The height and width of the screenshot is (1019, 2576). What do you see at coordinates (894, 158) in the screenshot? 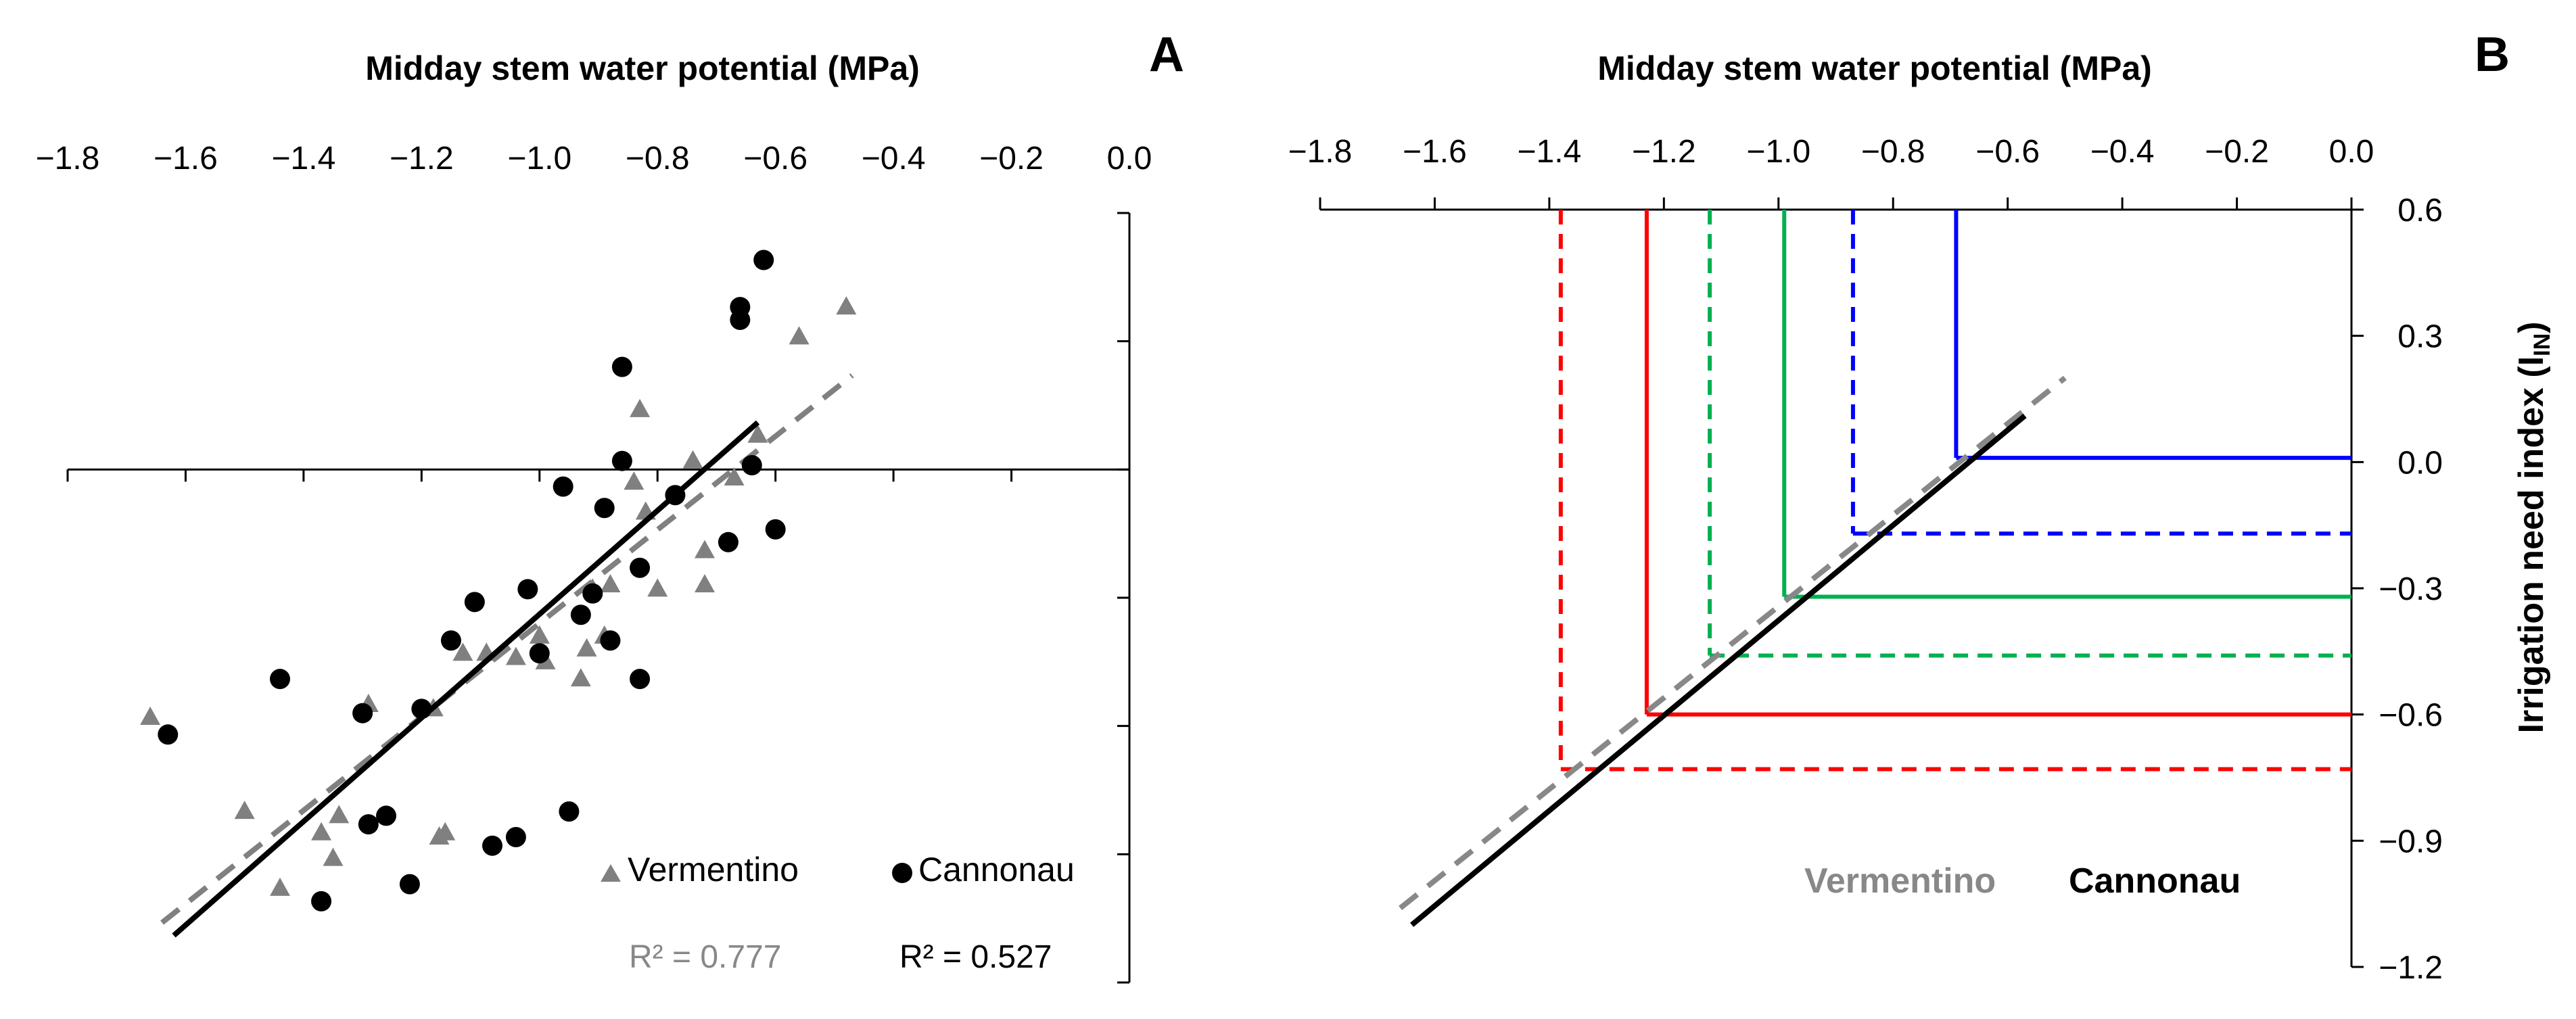
I see `a-x-tick-label: −0.4` at bounding box center [894, 158].